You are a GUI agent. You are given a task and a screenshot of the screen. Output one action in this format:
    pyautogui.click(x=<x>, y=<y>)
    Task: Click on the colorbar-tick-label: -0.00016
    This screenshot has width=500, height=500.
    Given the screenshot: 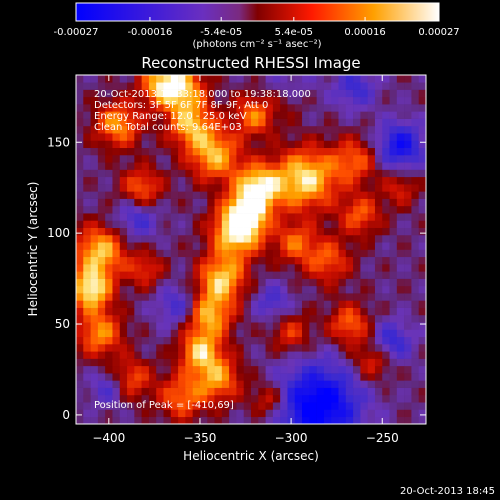 What is the action you would take?
    pyautogui.click(x=149, y=32)
    